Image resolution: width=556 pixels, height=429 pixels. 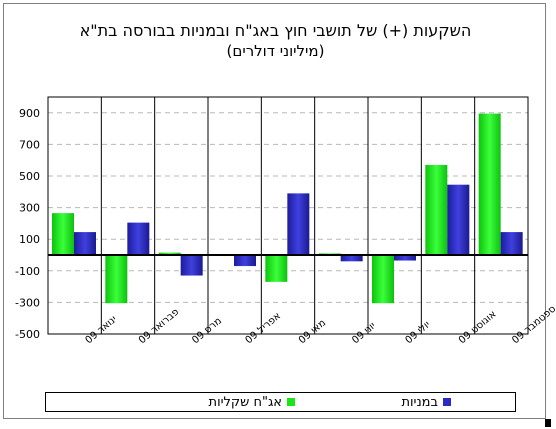 I want to click on y-tick-label: 300, so click(x=29, y=208).